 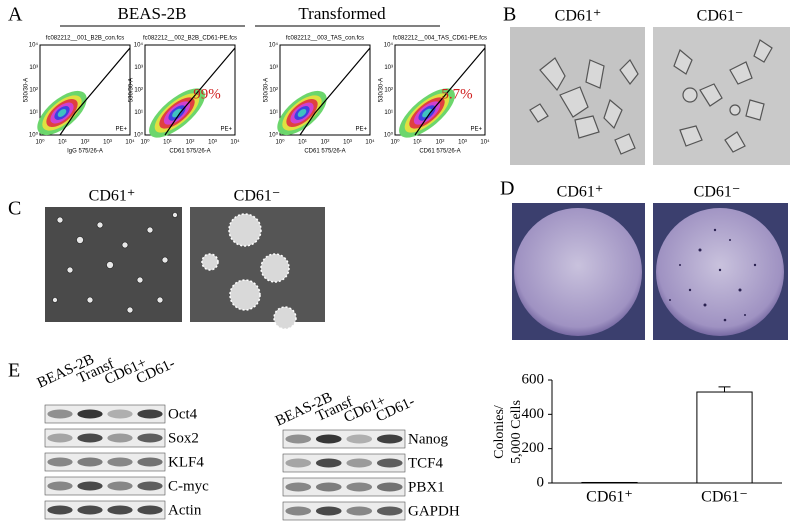 What do you see at coordinates (499, 432) in the screenshot?
I see `y-axis-label: Colonies/` at bounding box center [499, 432].